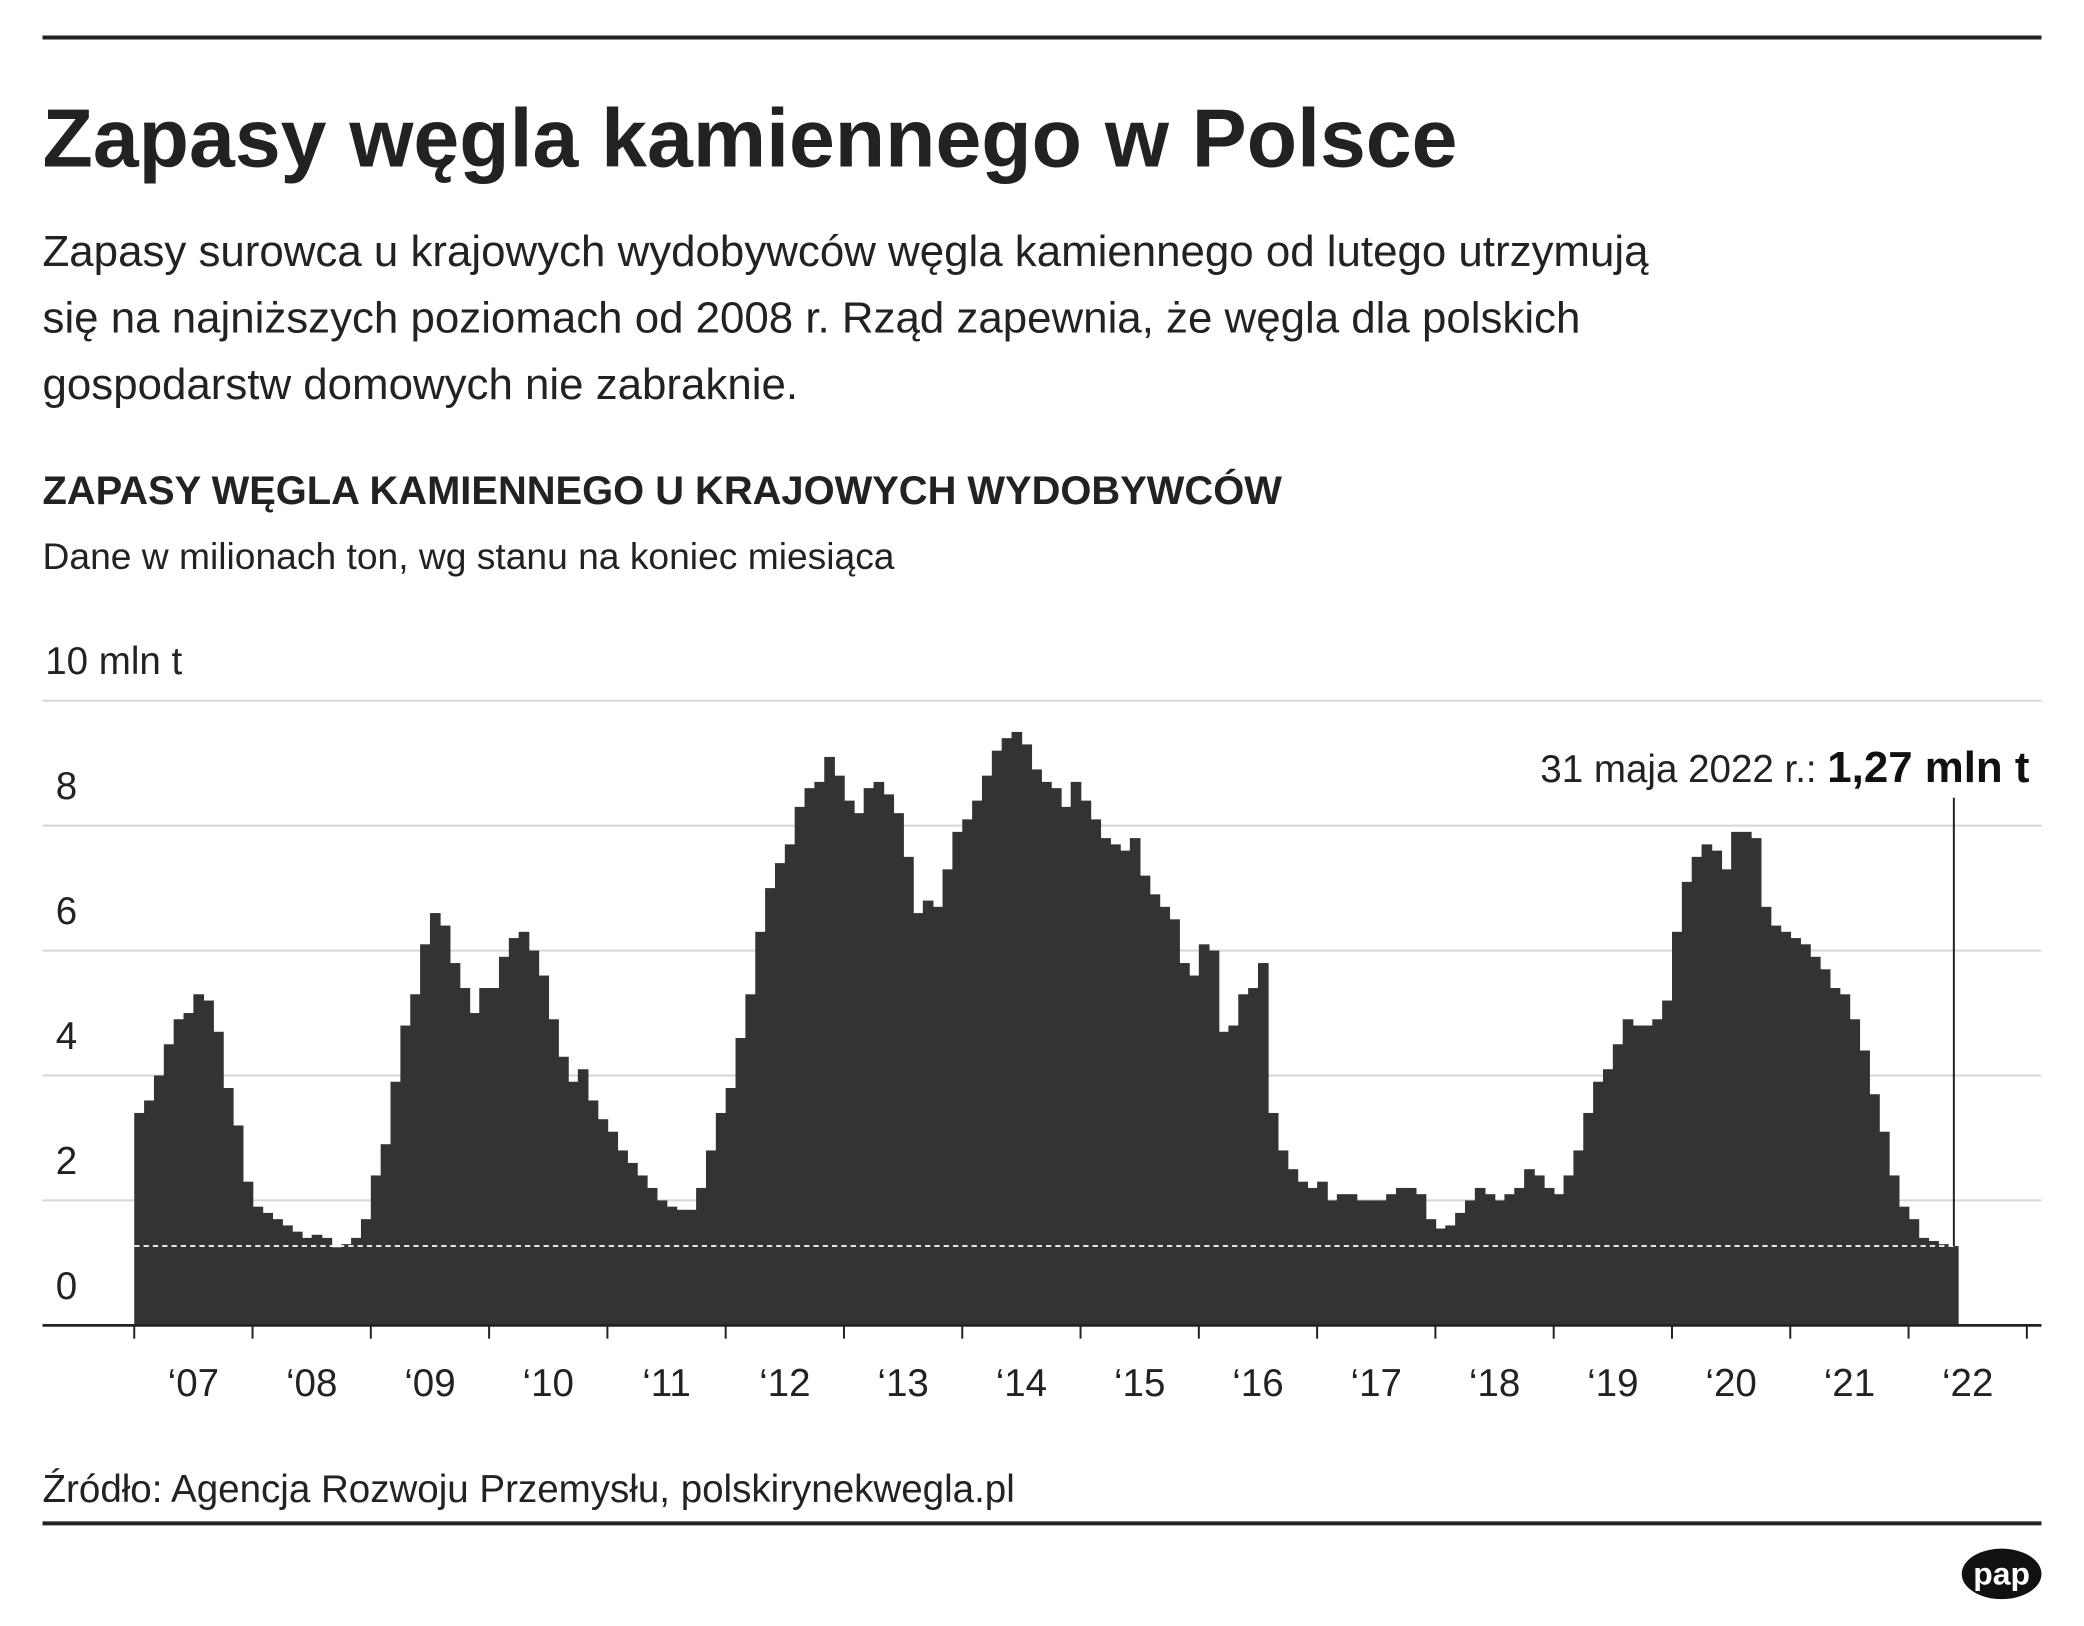  What do you see at coordinates (1257, 1383) in the screenshot?
I see `x-tick-label: ‘16` at bounding box center [1257, 1383].